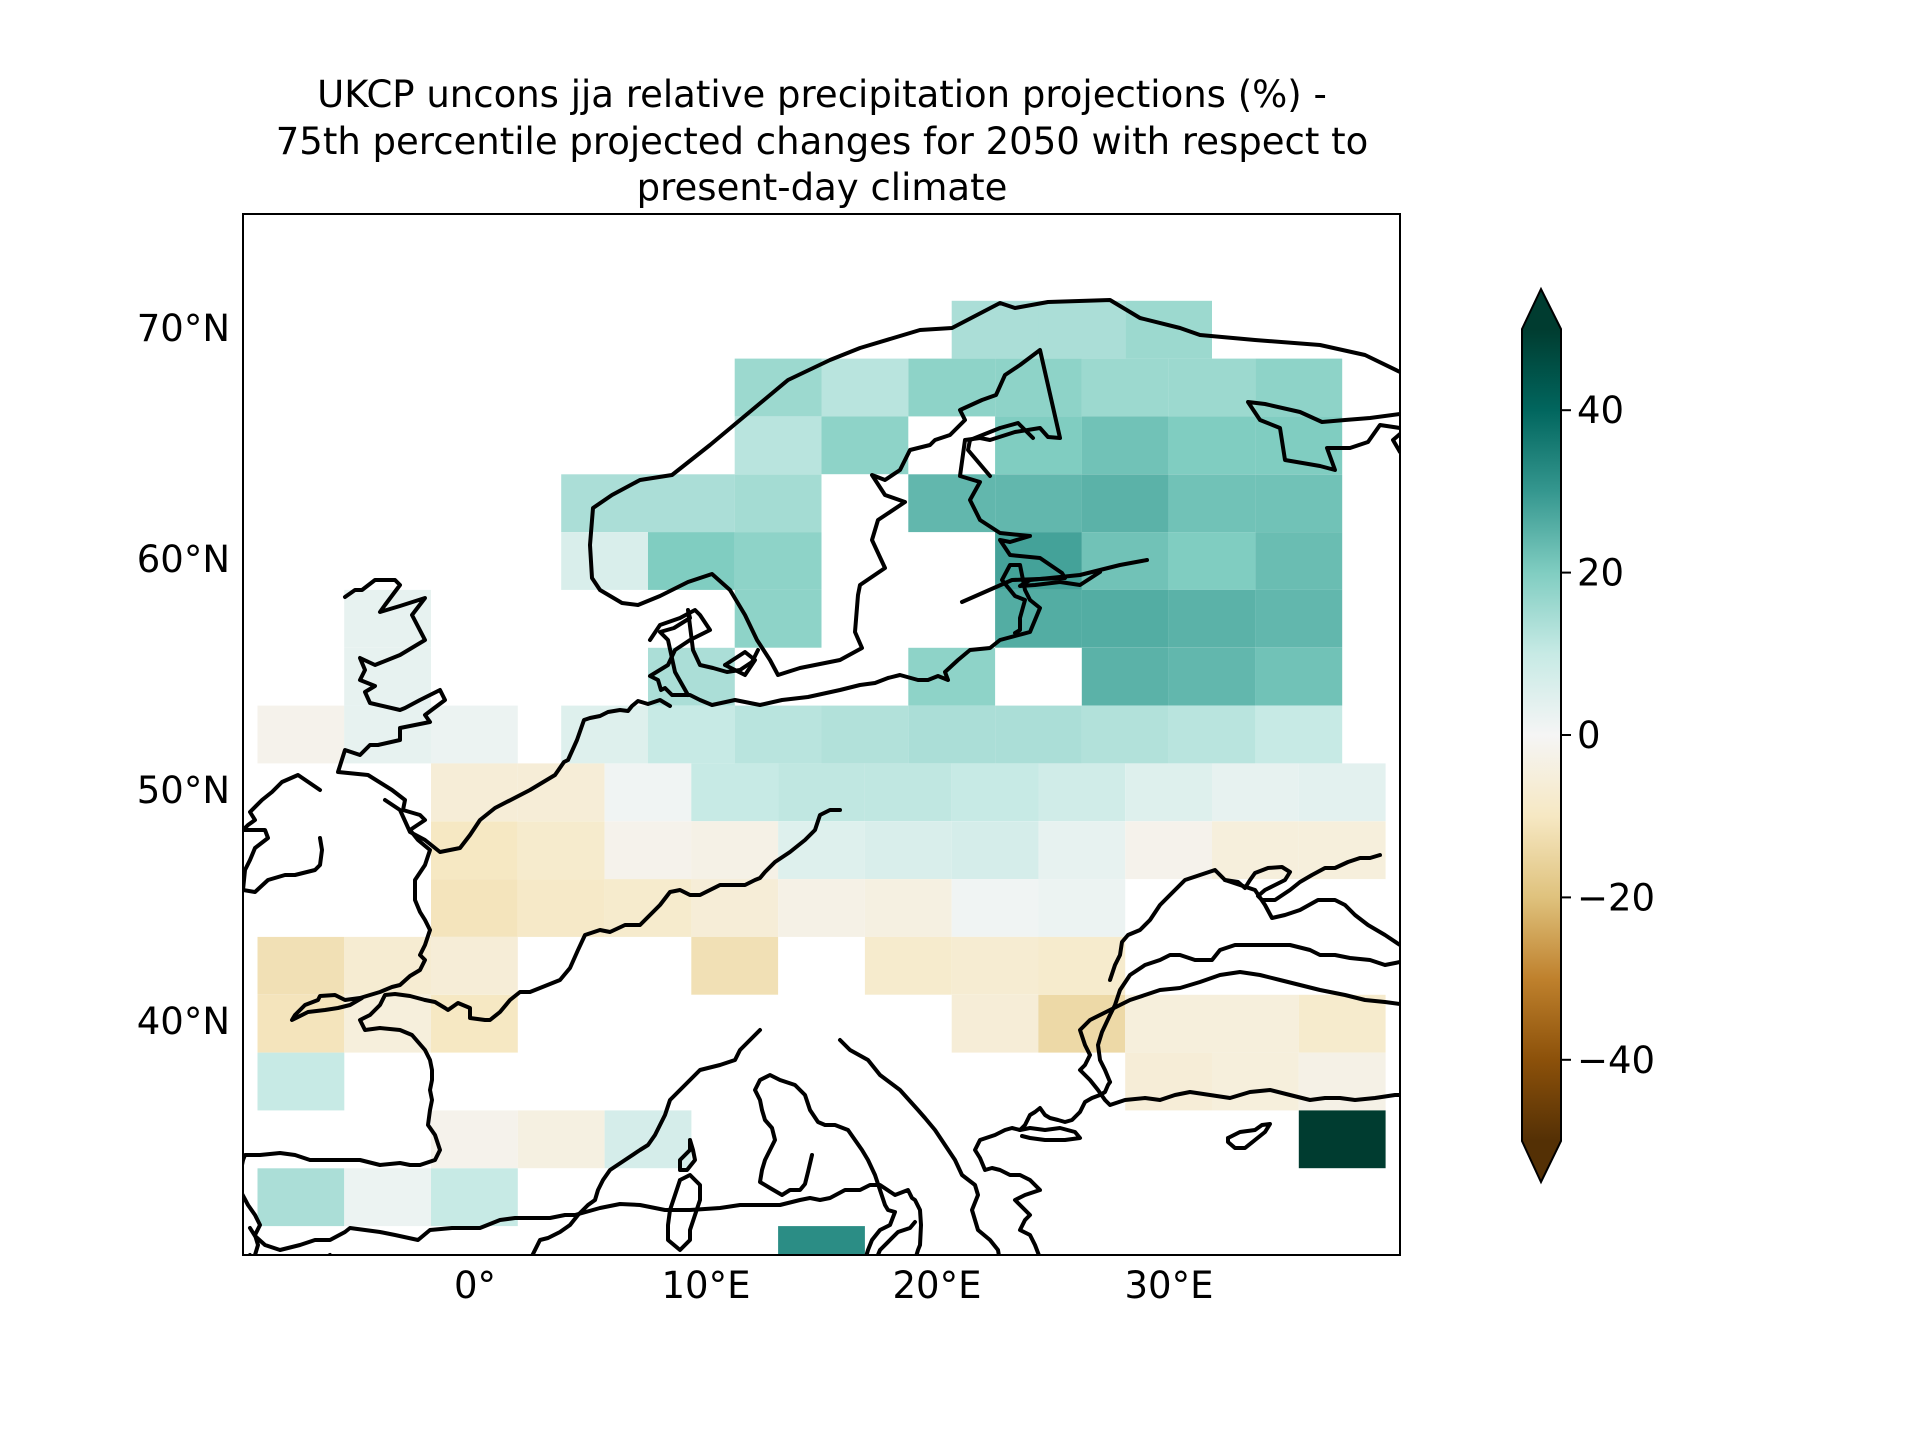 Image resolution: width=1920 pixels, height=1440 pixels. I want to click on colorbar: 40 20 0 −20 −40, so click(1588, 735).